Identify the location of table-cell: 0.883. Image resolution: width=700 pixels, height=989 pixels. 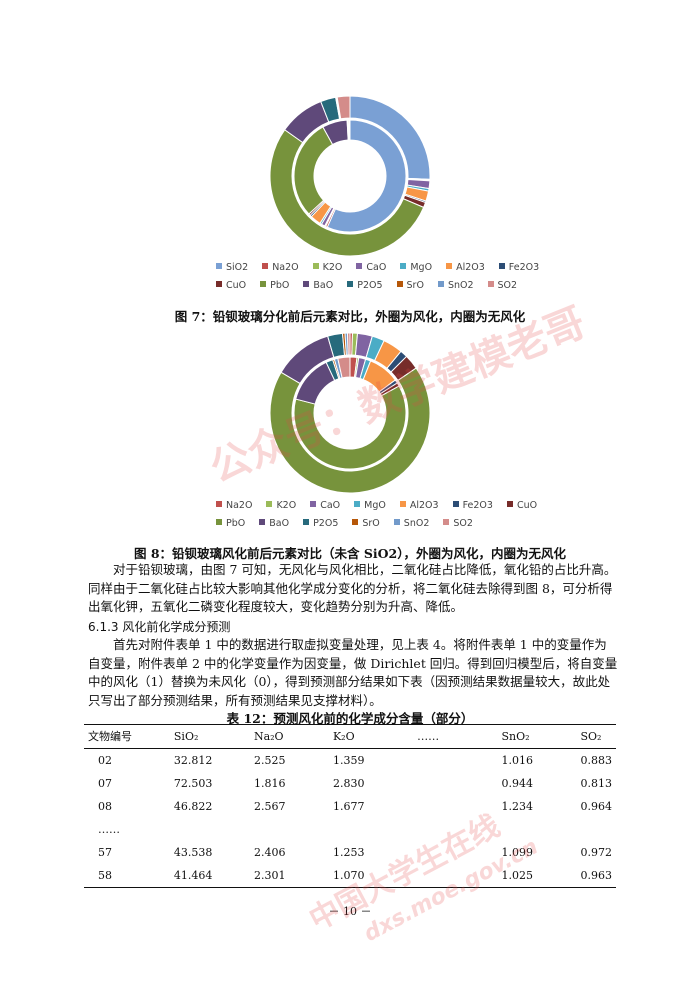
(596, 760).